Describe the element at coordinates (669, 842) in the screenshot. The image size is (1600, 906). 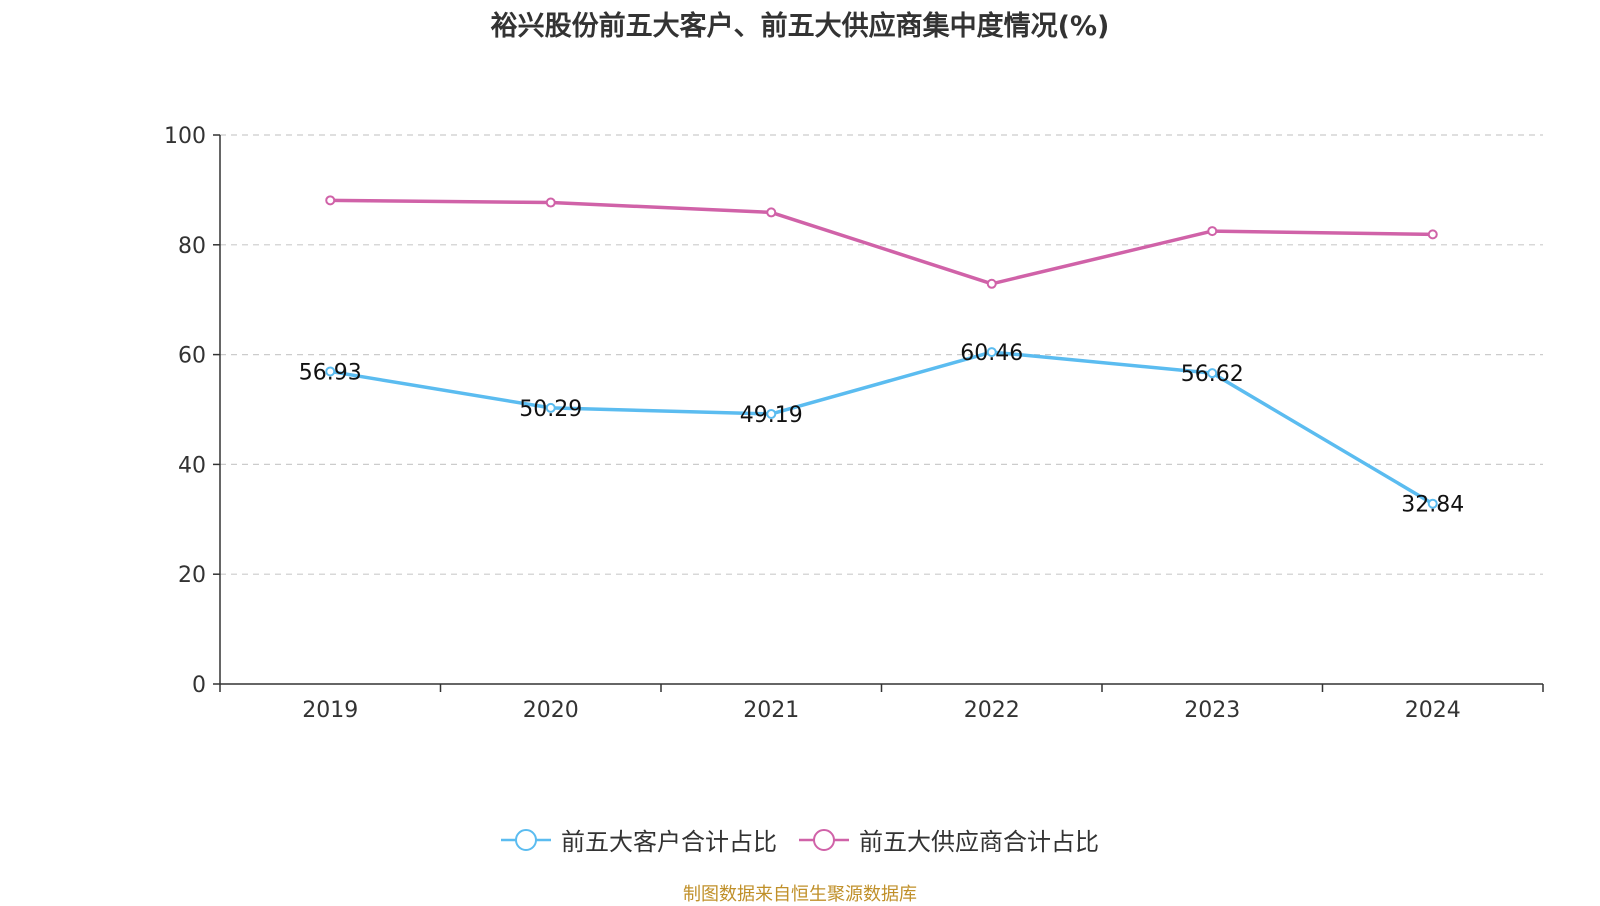
I see `legend-label-customer: 前五大客户合计占比` at that location.